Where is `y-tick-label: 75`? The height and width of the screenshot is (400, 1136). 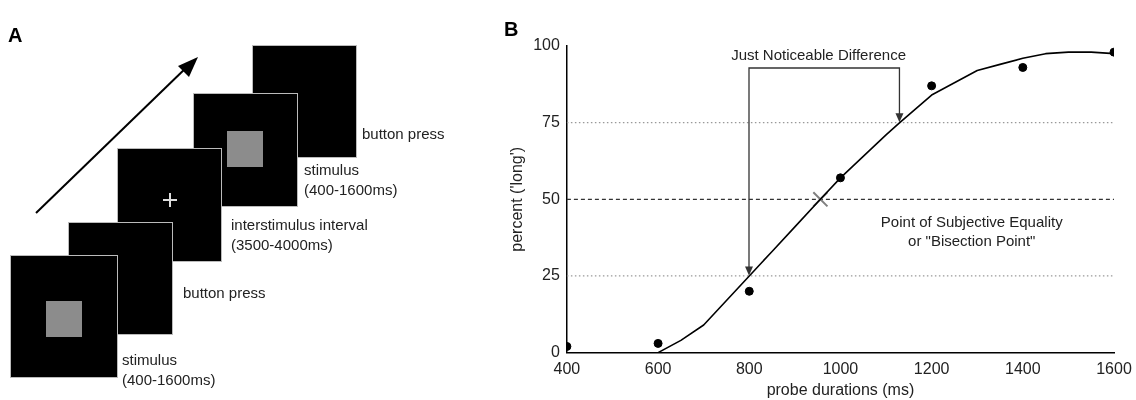
y-tick-label: 75 is located at coordinates (551, 122).